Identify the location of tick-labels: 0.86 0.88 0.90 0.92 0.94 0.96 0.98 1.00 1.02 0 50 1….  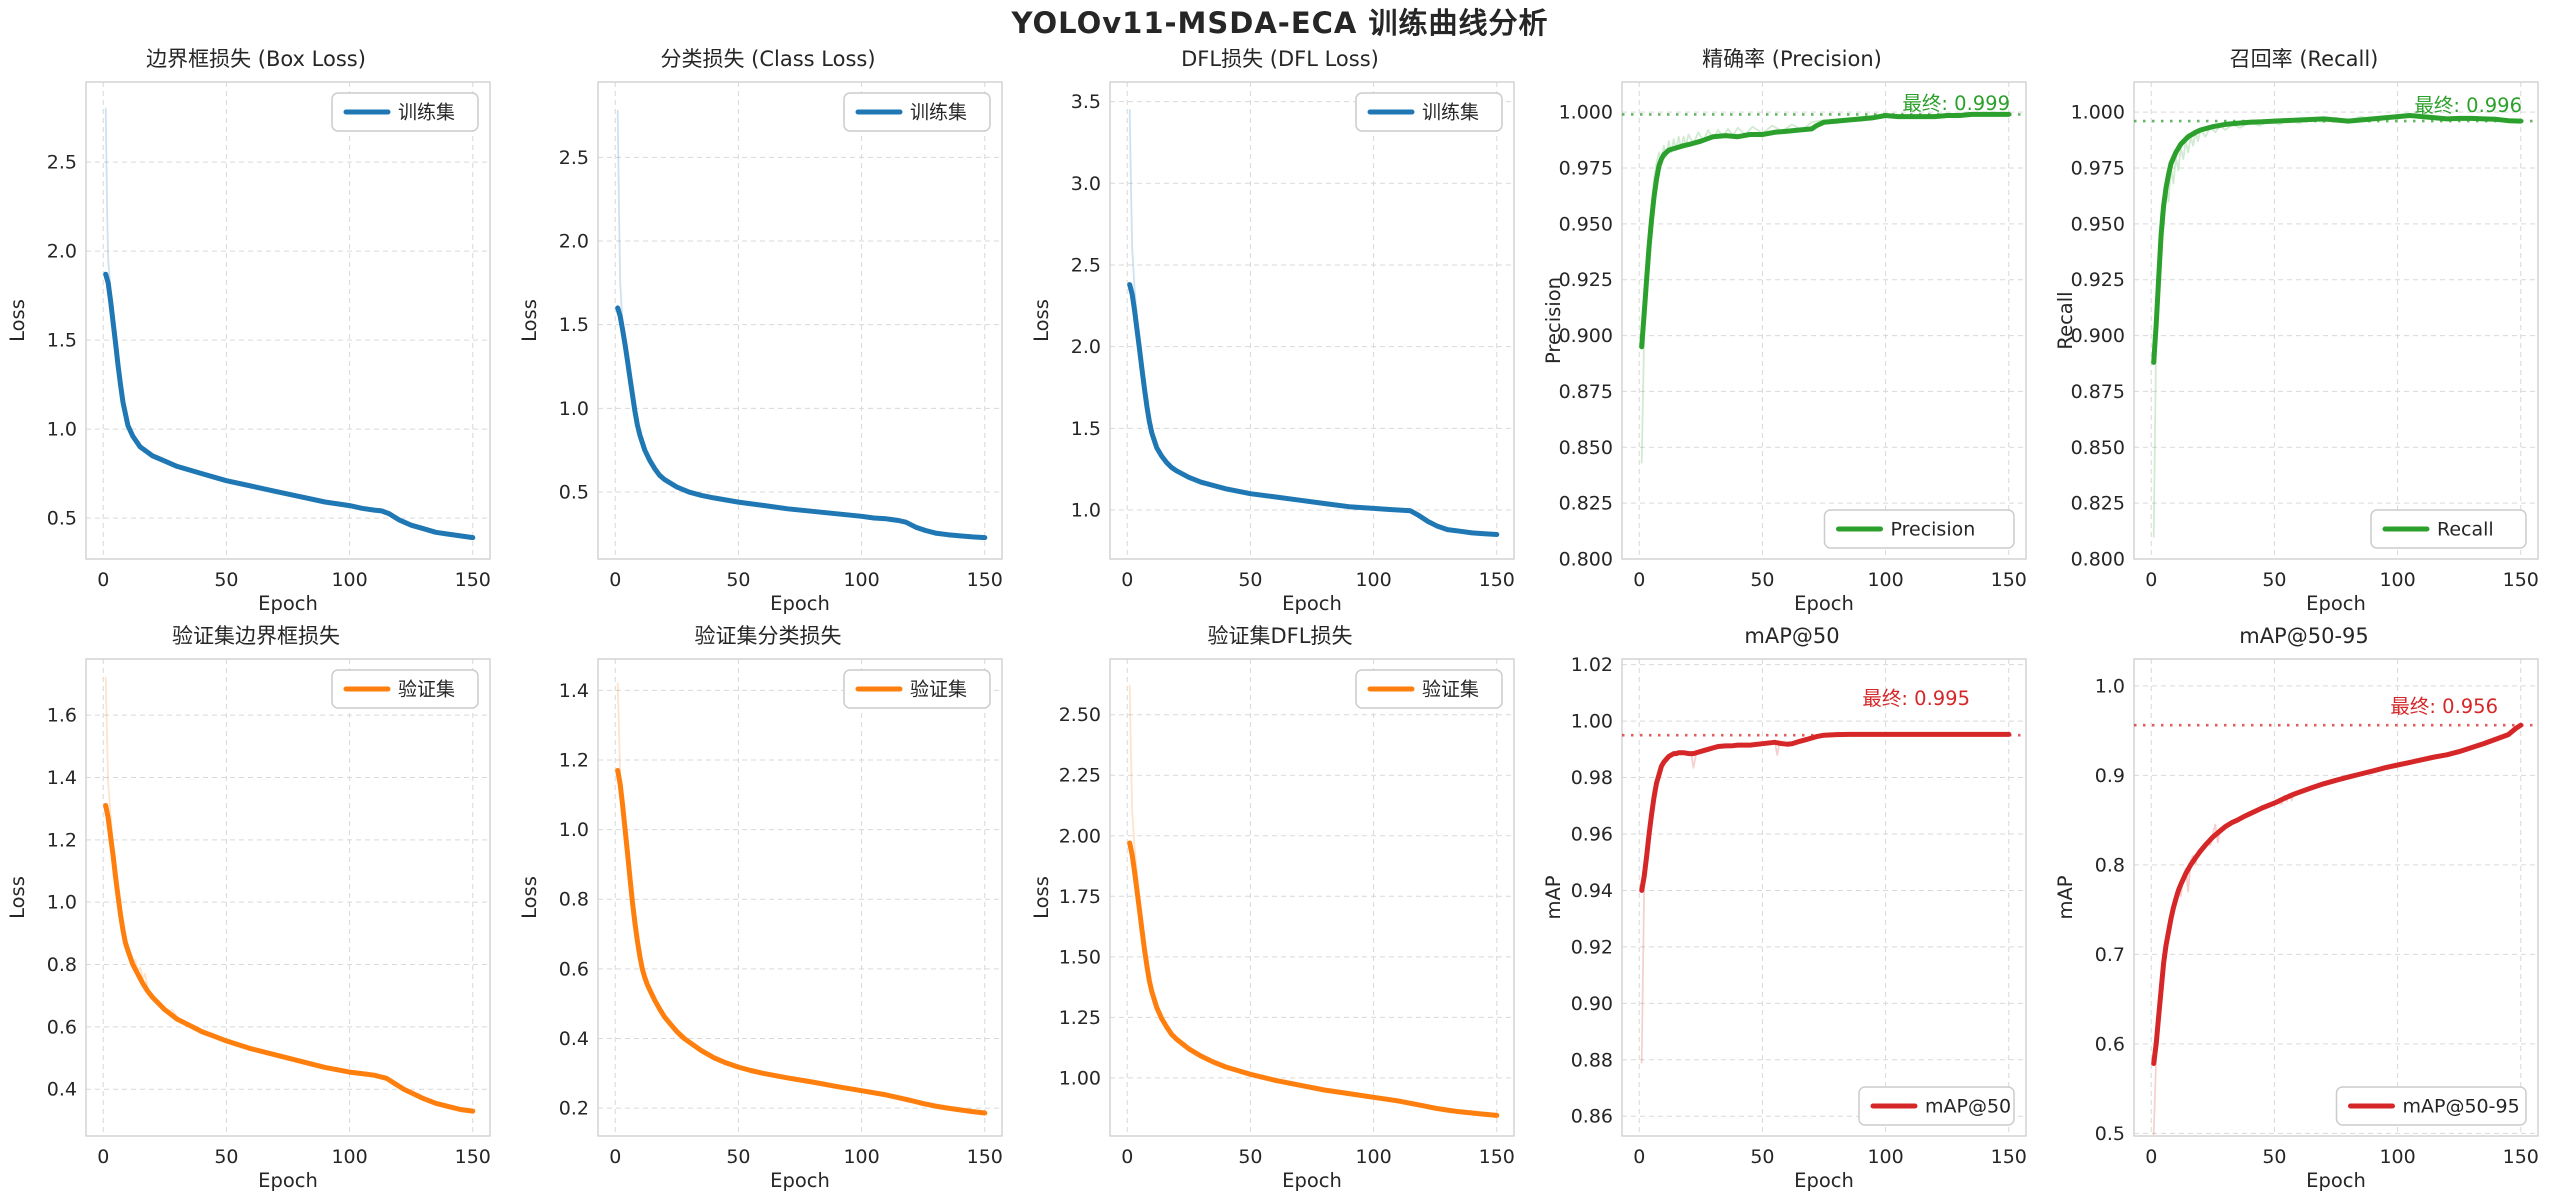
(1799, 911).